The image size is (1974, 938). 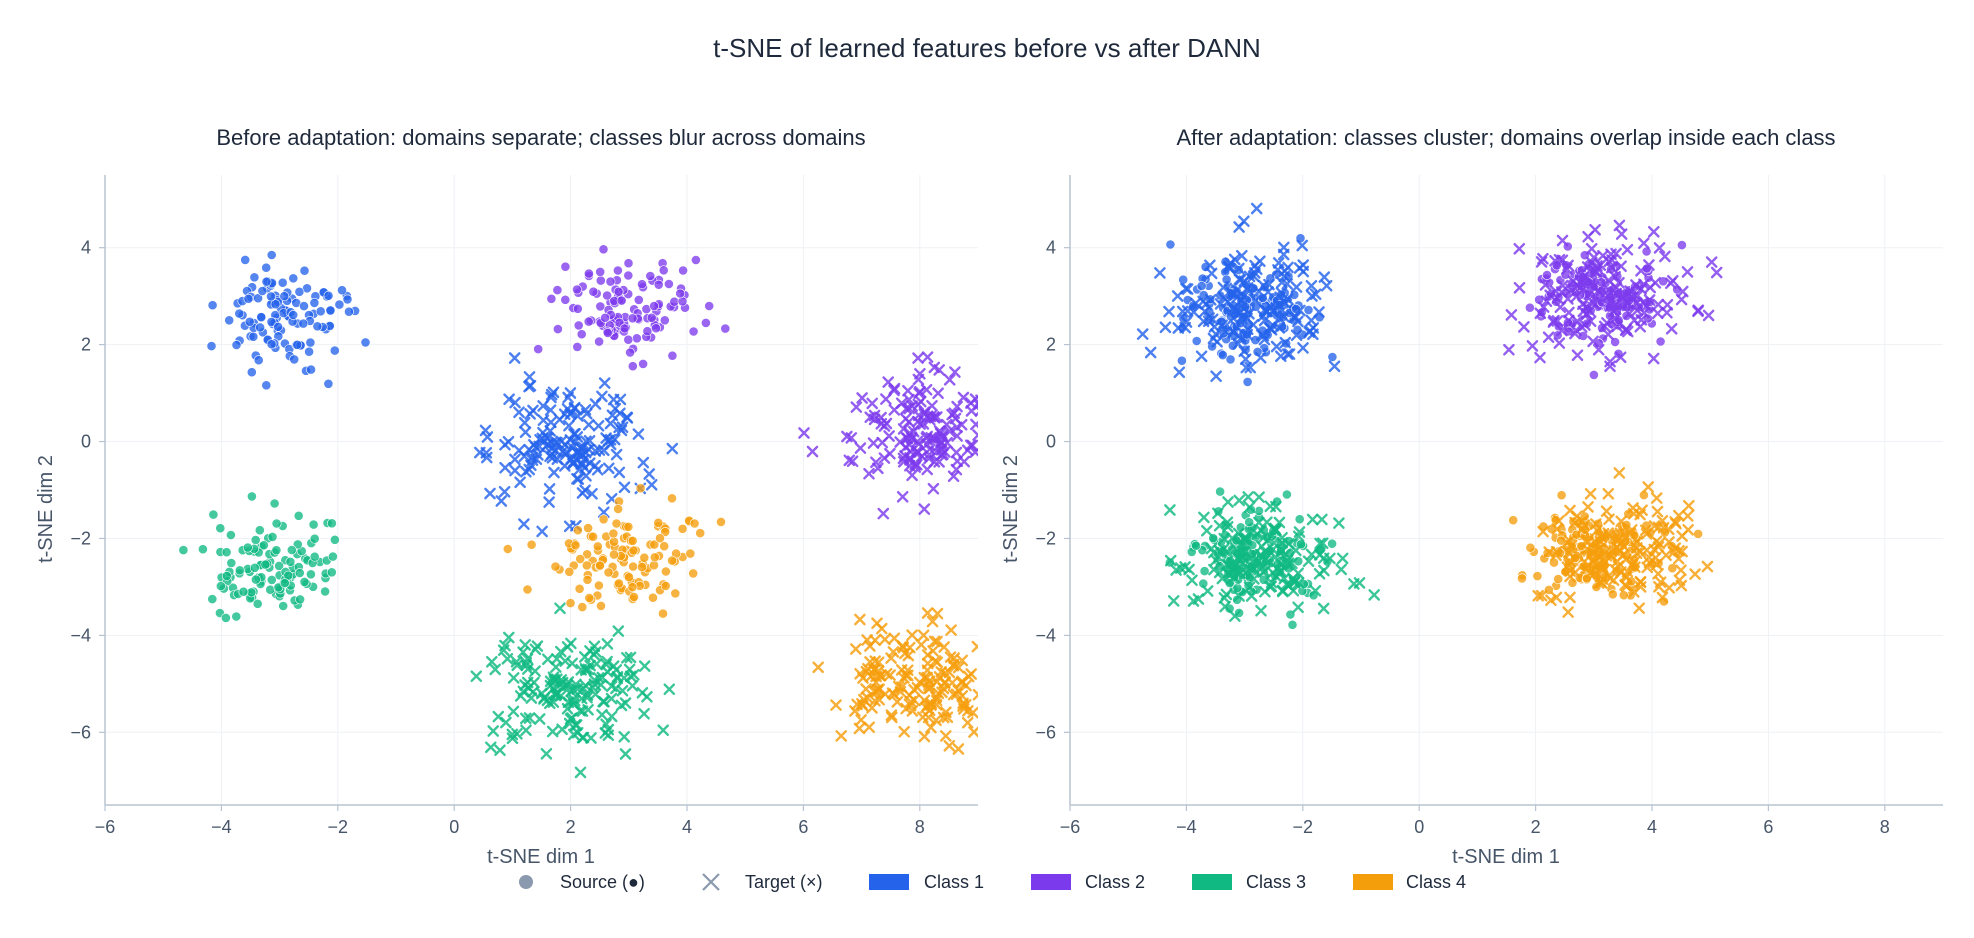 I want to click on x-tick-label: 4, so click(x=1652, y=827).